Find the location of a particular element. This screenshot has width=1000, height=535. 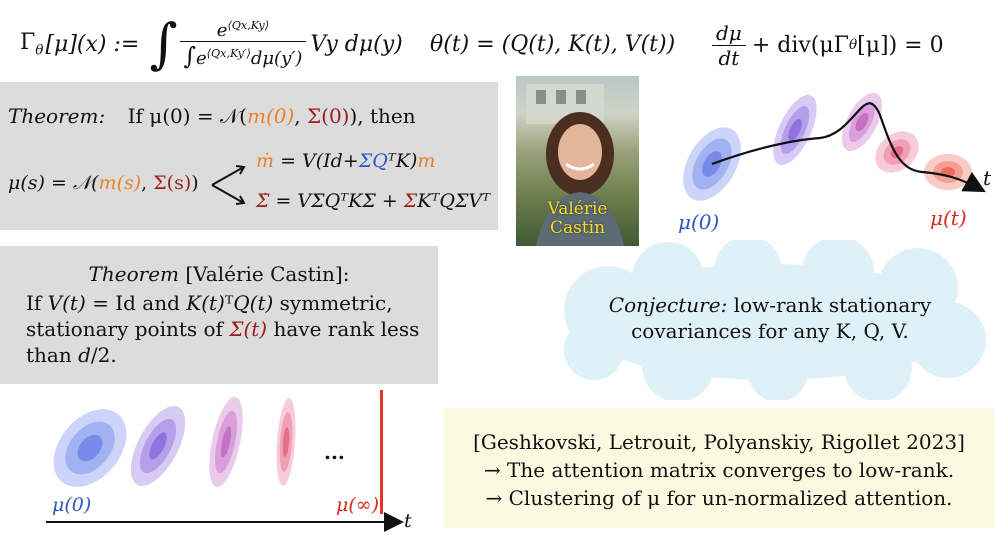

theorem2-line2: stationary points of Σ(t) have rank less is located at coordinates (223, 329).